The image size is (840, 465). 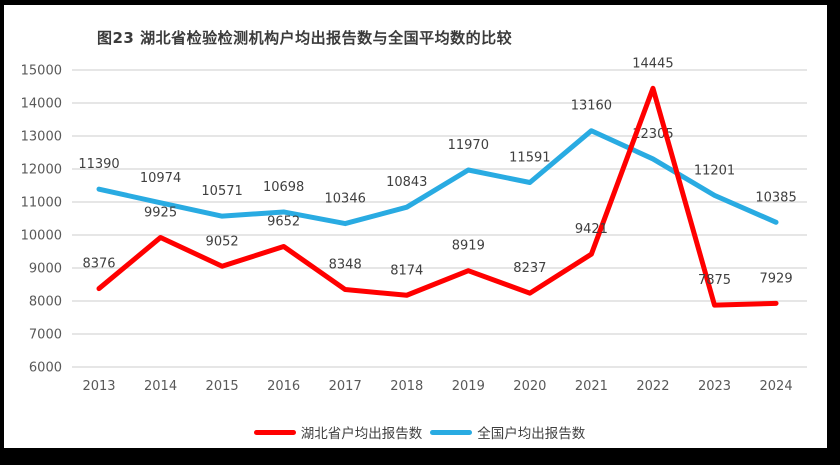 What do you see at coordinates (775, 197) in the screenshot?
I see `data-label: 10385` at bounding box center [775, 197].